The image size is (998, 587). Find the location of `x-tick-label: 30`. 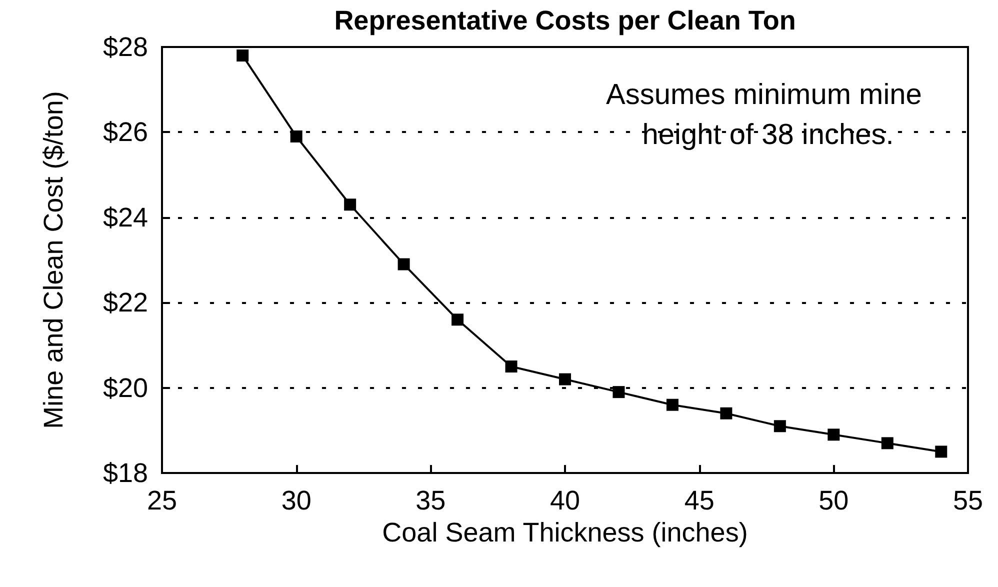

x-tick-label: 30 is located at coordinates (296, 501).